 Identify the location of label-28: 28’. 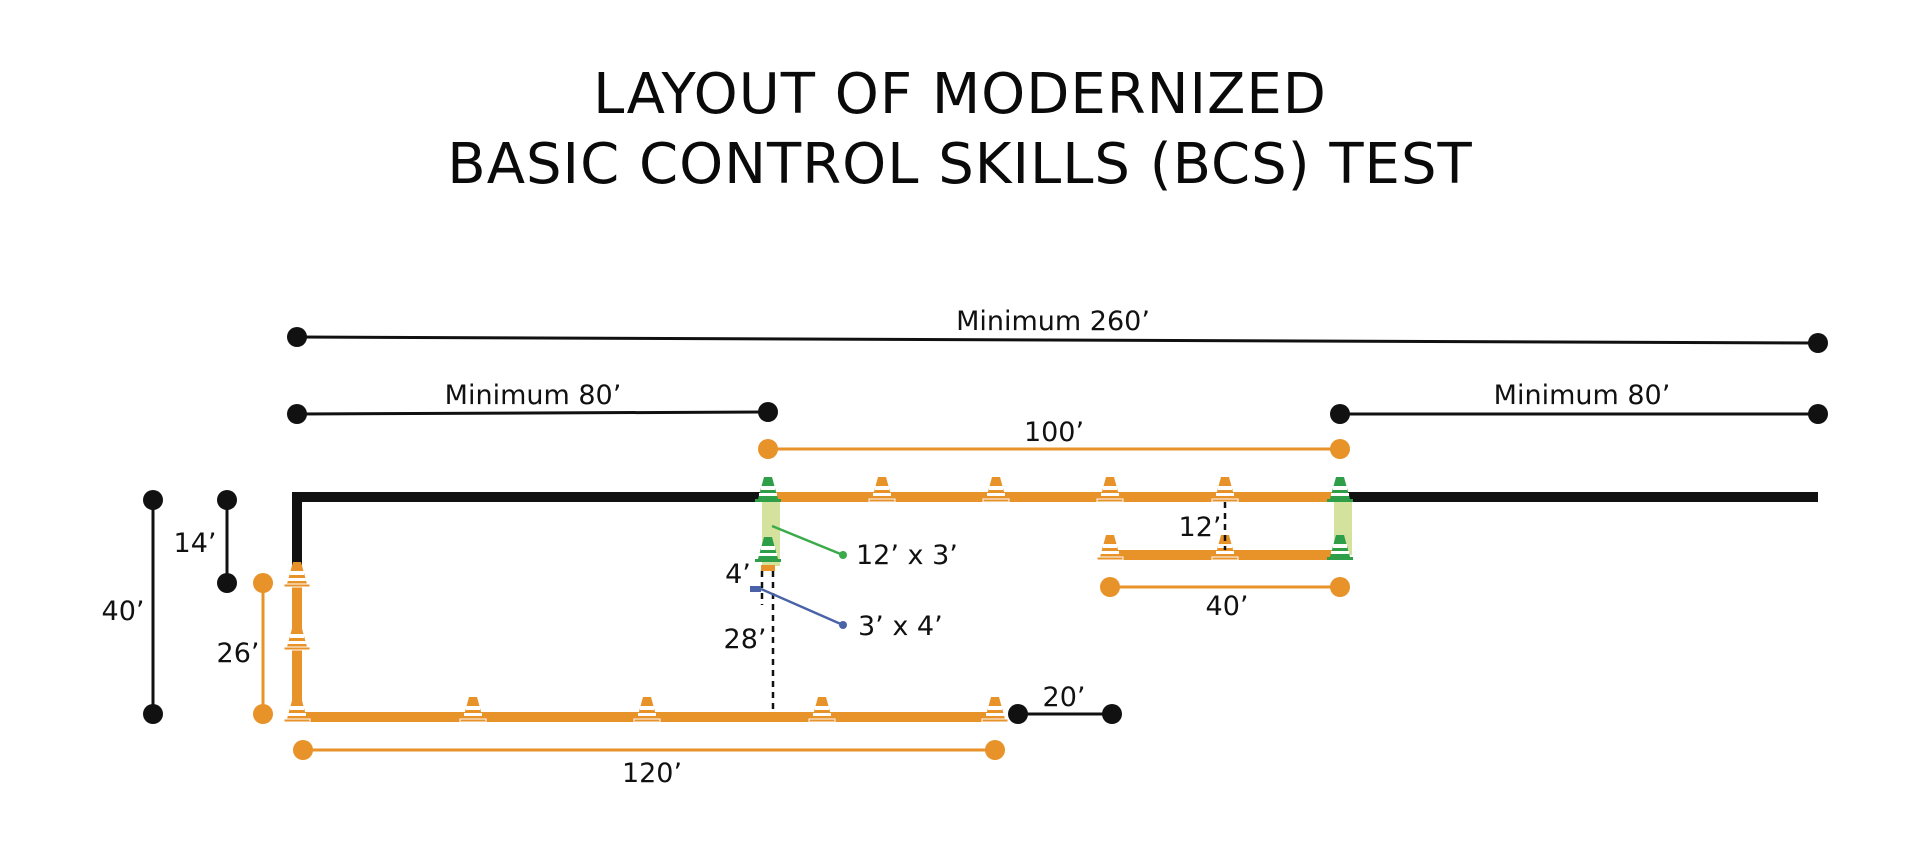
(745, 639).